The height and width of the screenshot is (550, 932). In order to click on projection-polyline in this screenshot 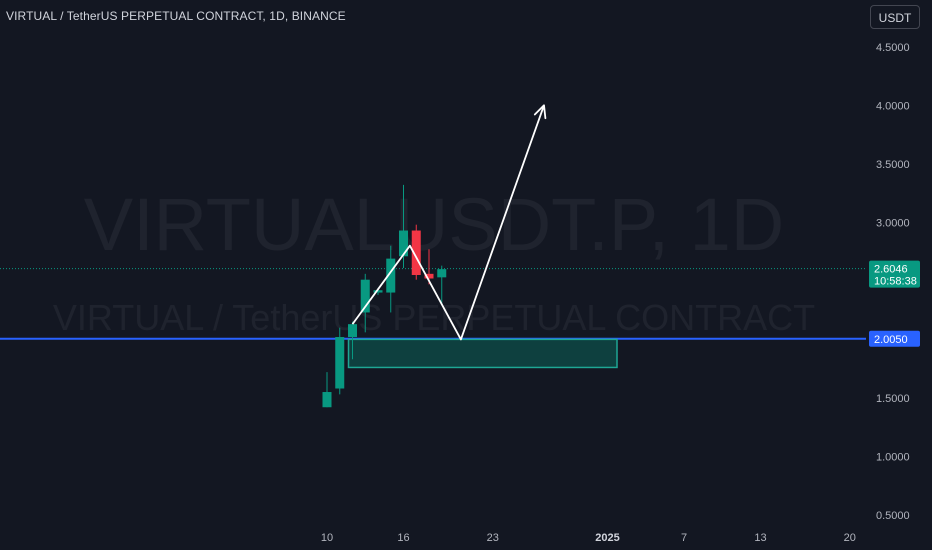, I will do `click(448, 222)`.